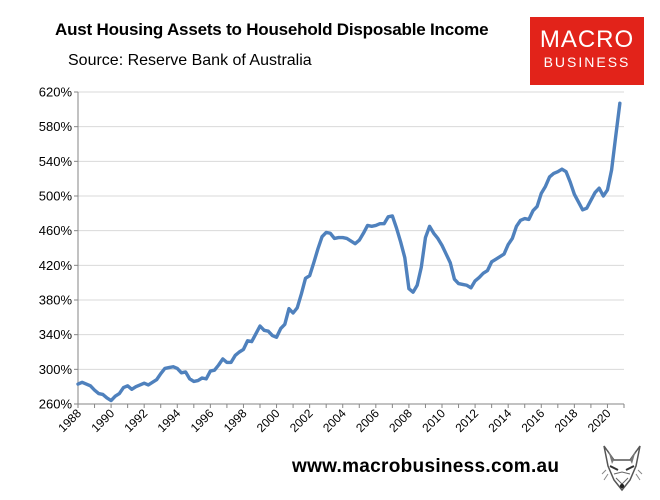 The height and width of the screenshot is (500, 660). Describe the element at coordinates (56, 196) in the screenshot. I see `y-tick-label: 500%` at that location.